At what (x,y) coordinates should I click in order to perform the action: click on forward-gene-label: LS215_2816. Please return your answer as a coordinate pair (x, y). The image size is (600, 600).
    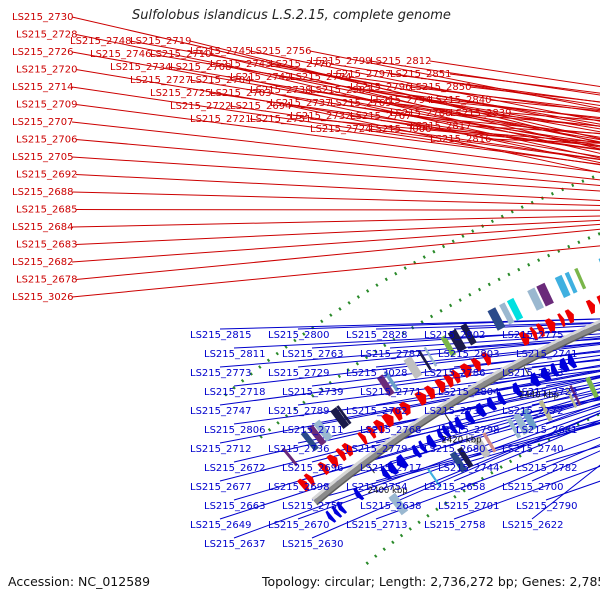
    Looking at the image, I should click on (460, 139).